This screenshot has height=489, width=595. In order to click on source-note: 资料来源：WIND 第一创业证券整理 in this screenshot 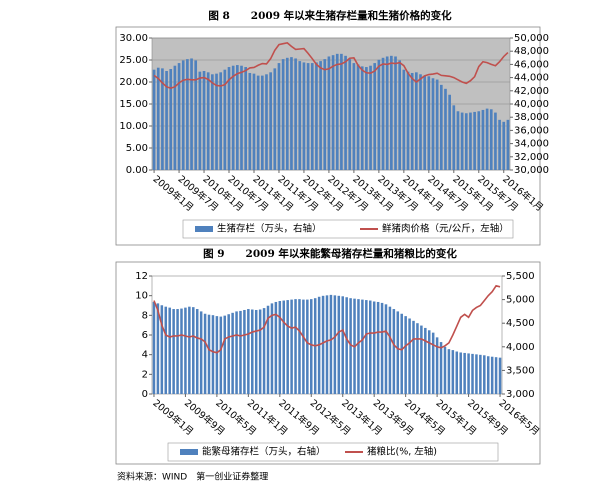, I will do `click(192, 477)`.